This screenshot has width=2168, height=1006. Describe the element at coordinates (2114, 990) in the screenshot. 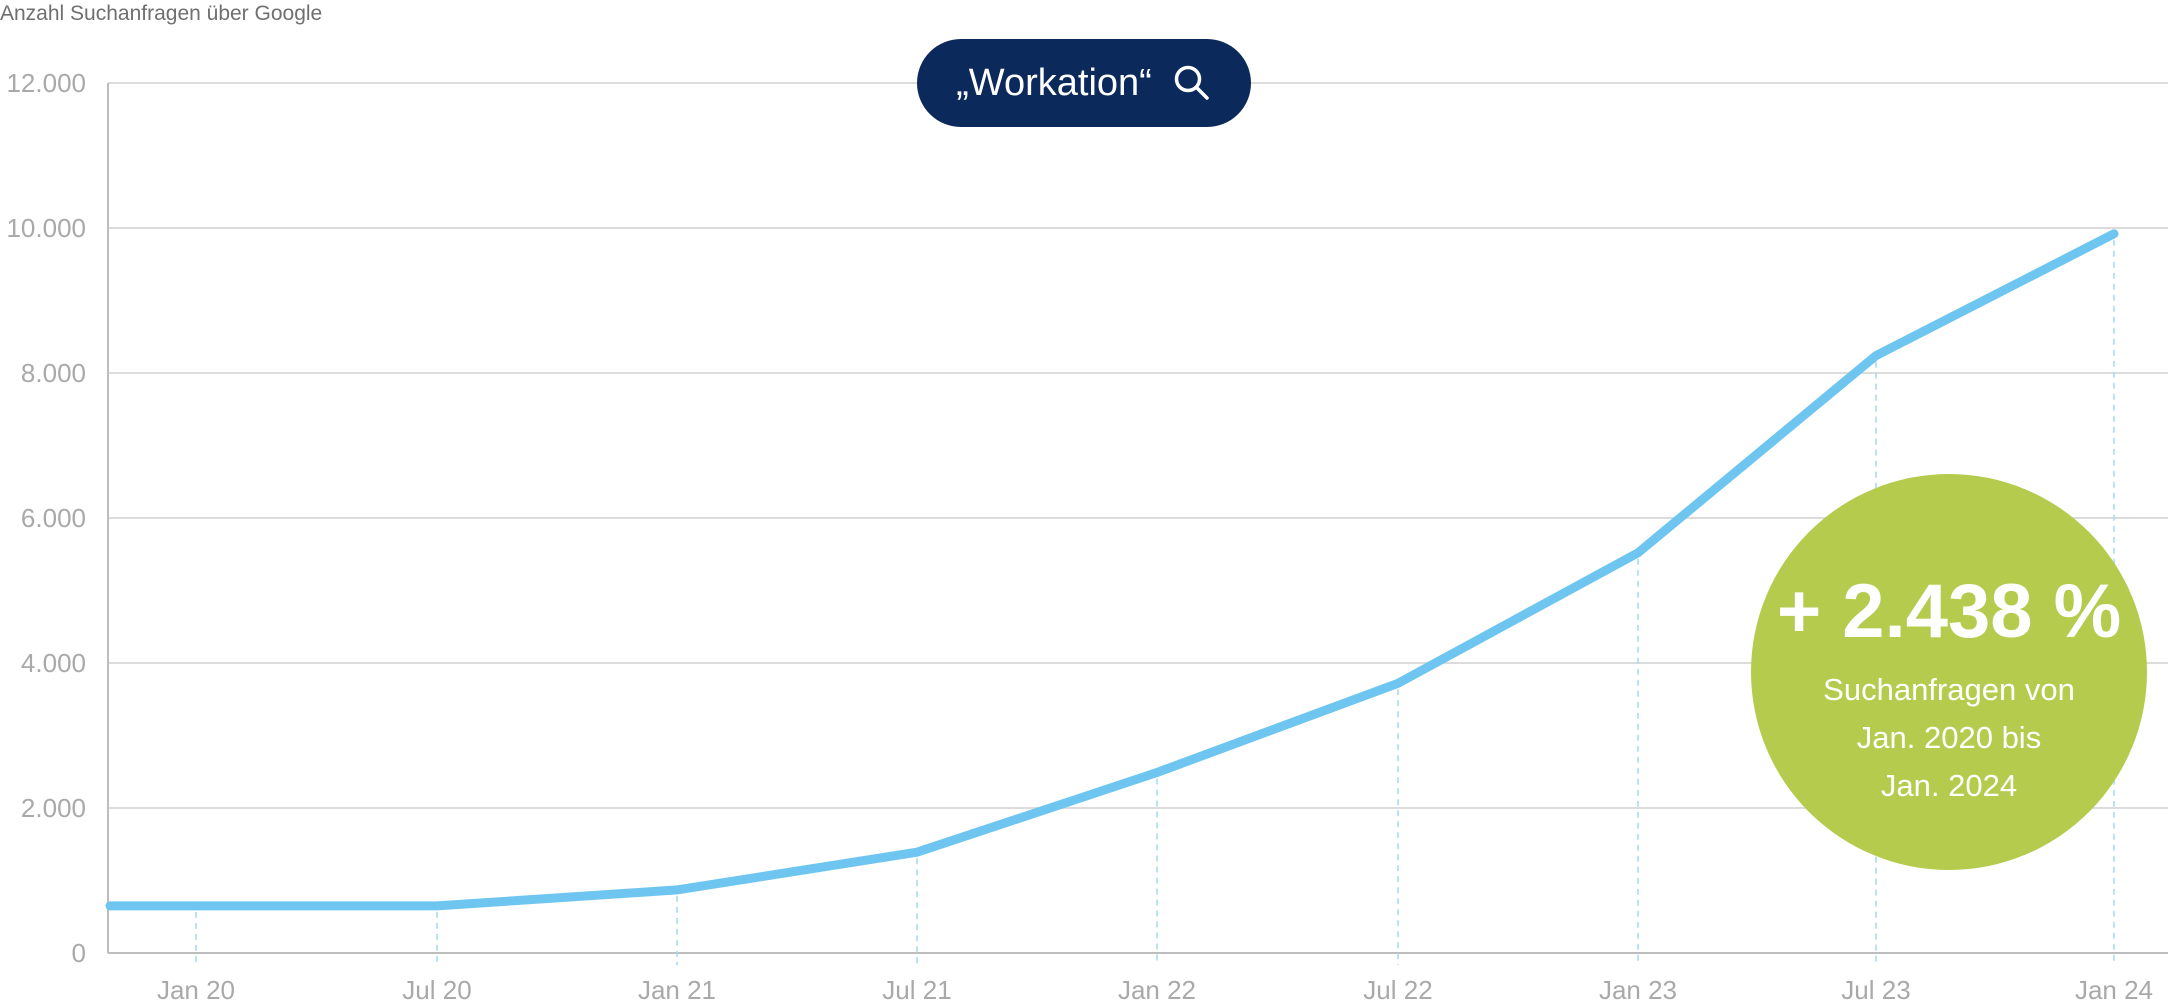

I see `x-tick-label: Jan 24` at that location.